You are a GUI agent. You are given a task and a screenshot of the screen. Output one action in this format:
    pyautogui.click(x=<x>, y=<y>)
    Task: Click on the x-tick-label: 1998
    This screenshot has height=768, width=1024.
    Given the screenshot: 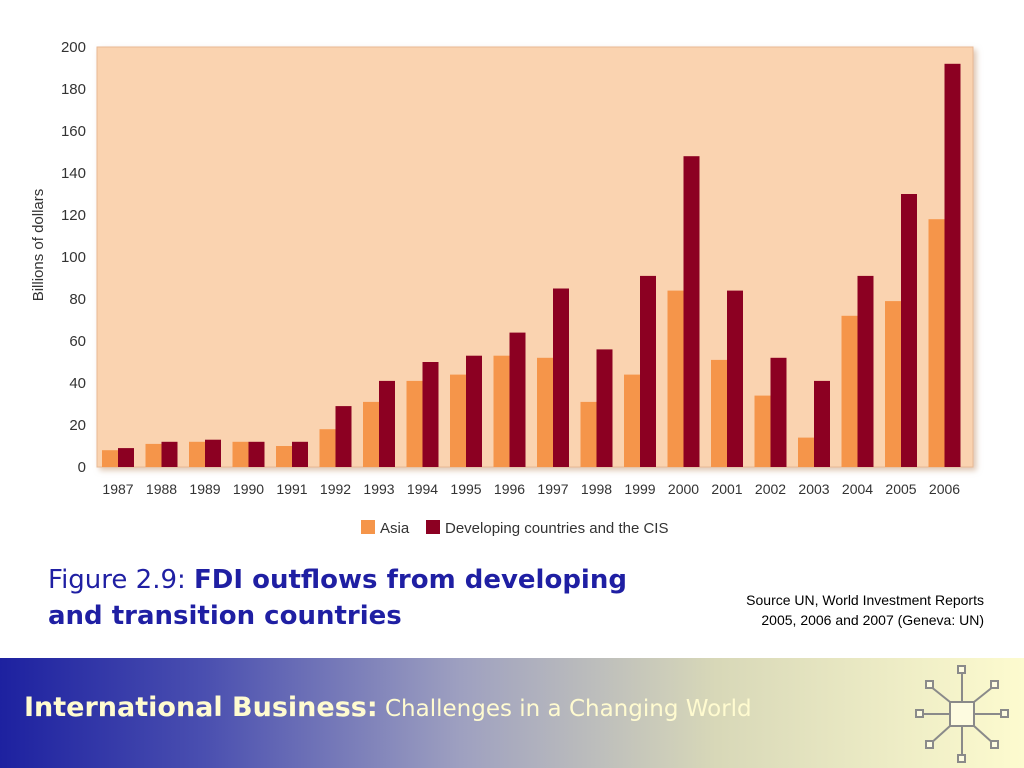 What is the action you would take?
    pyautogui.click(x=596, y=489)
    